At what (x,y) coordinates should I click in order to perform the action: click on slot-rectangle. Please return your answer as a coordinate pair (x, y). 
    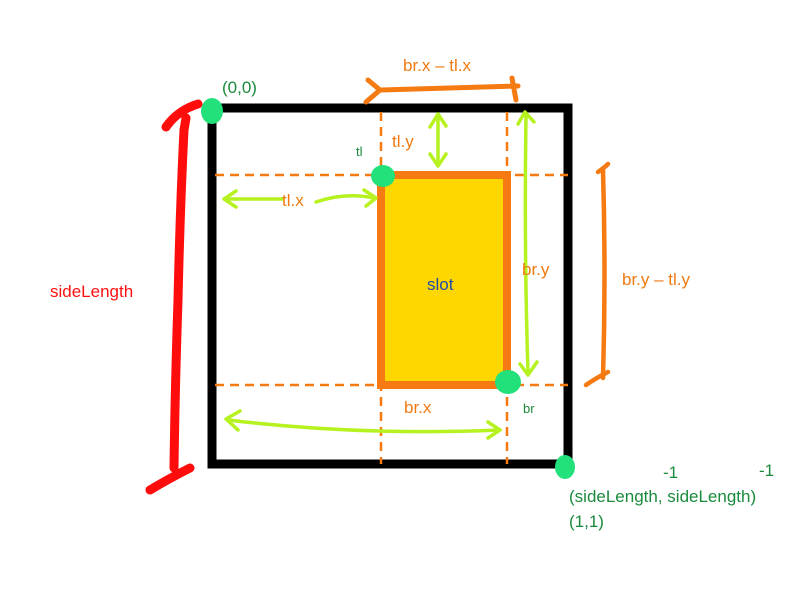
    Looking at the image, I should click on (444, 280).